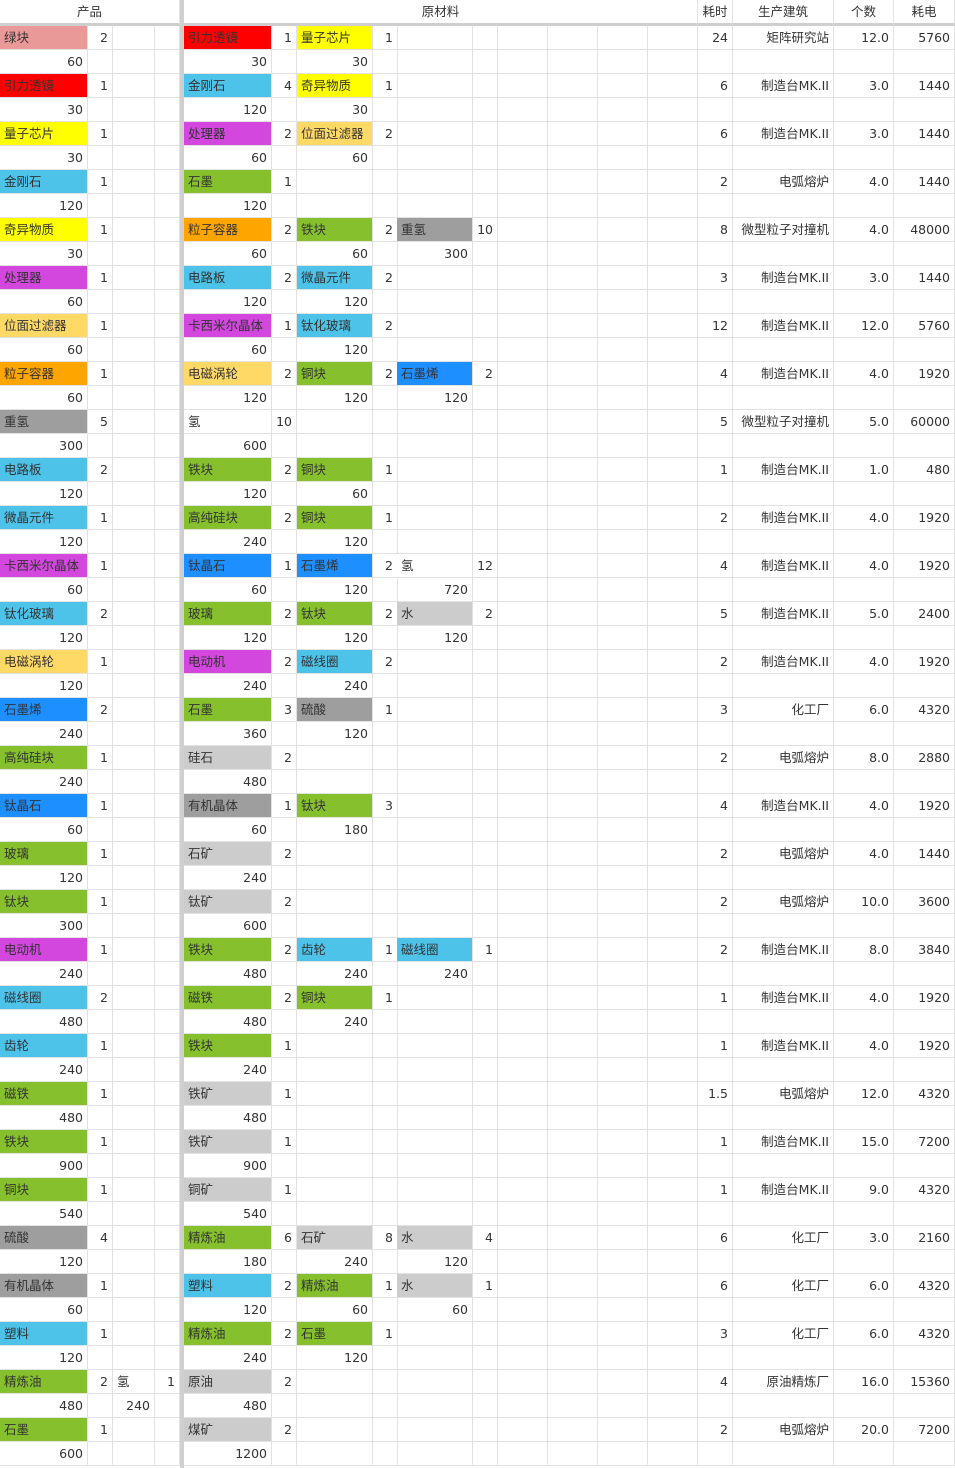 The height and width of the screenshot is (1468, 955). I want to click on machine-count: 4.0, so click(864, 518).